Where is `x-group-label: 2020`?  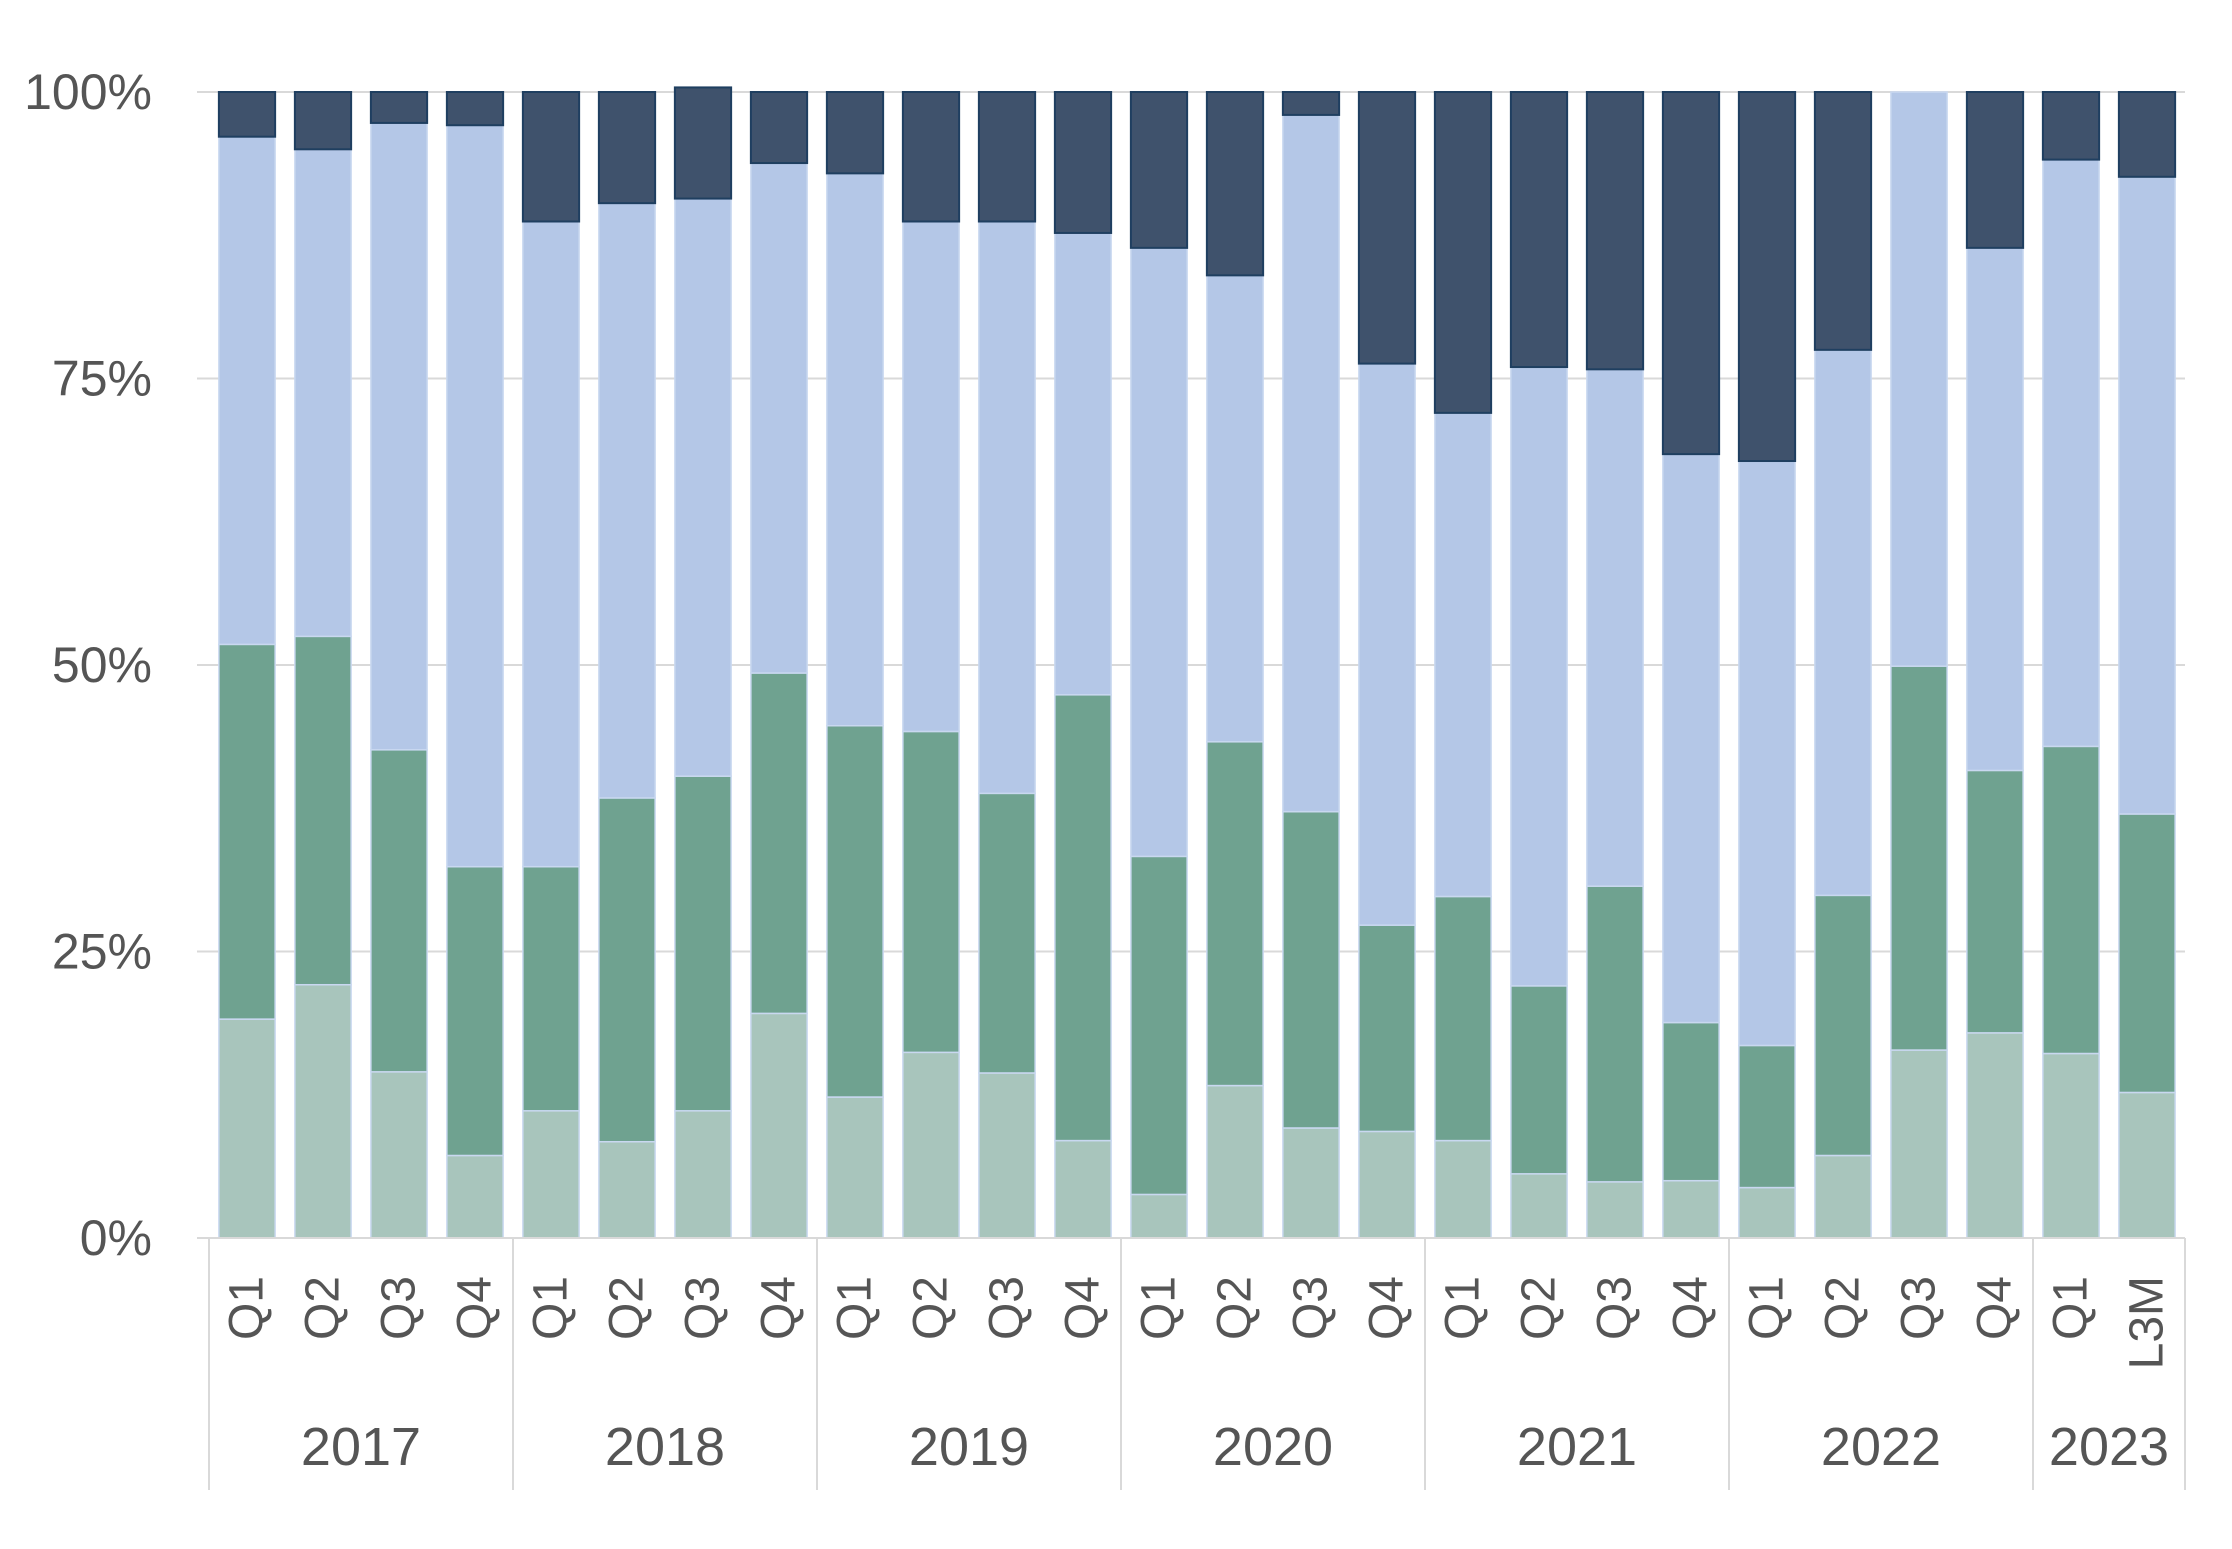
x-group-label: 2020 is located at coordinates (1273, 1447).